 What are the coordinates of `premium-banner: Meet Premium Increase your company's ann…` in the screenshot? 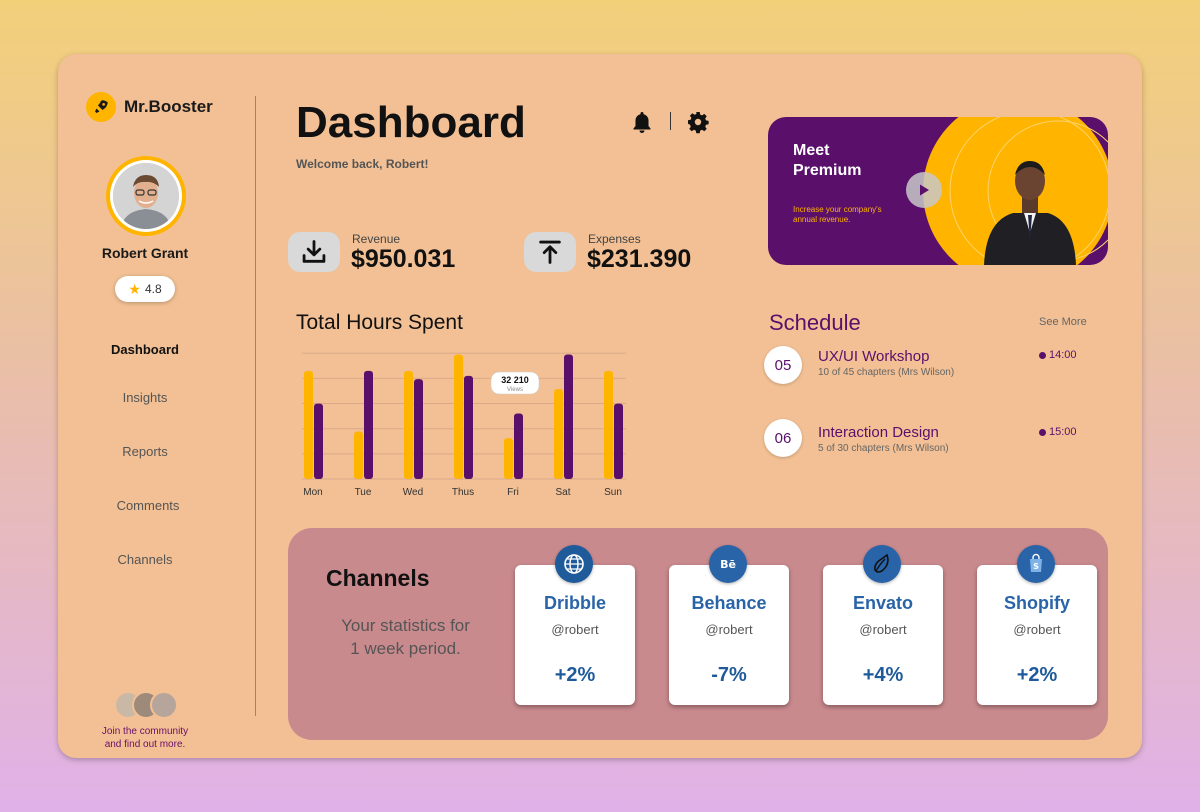 It's located at (938, 191).